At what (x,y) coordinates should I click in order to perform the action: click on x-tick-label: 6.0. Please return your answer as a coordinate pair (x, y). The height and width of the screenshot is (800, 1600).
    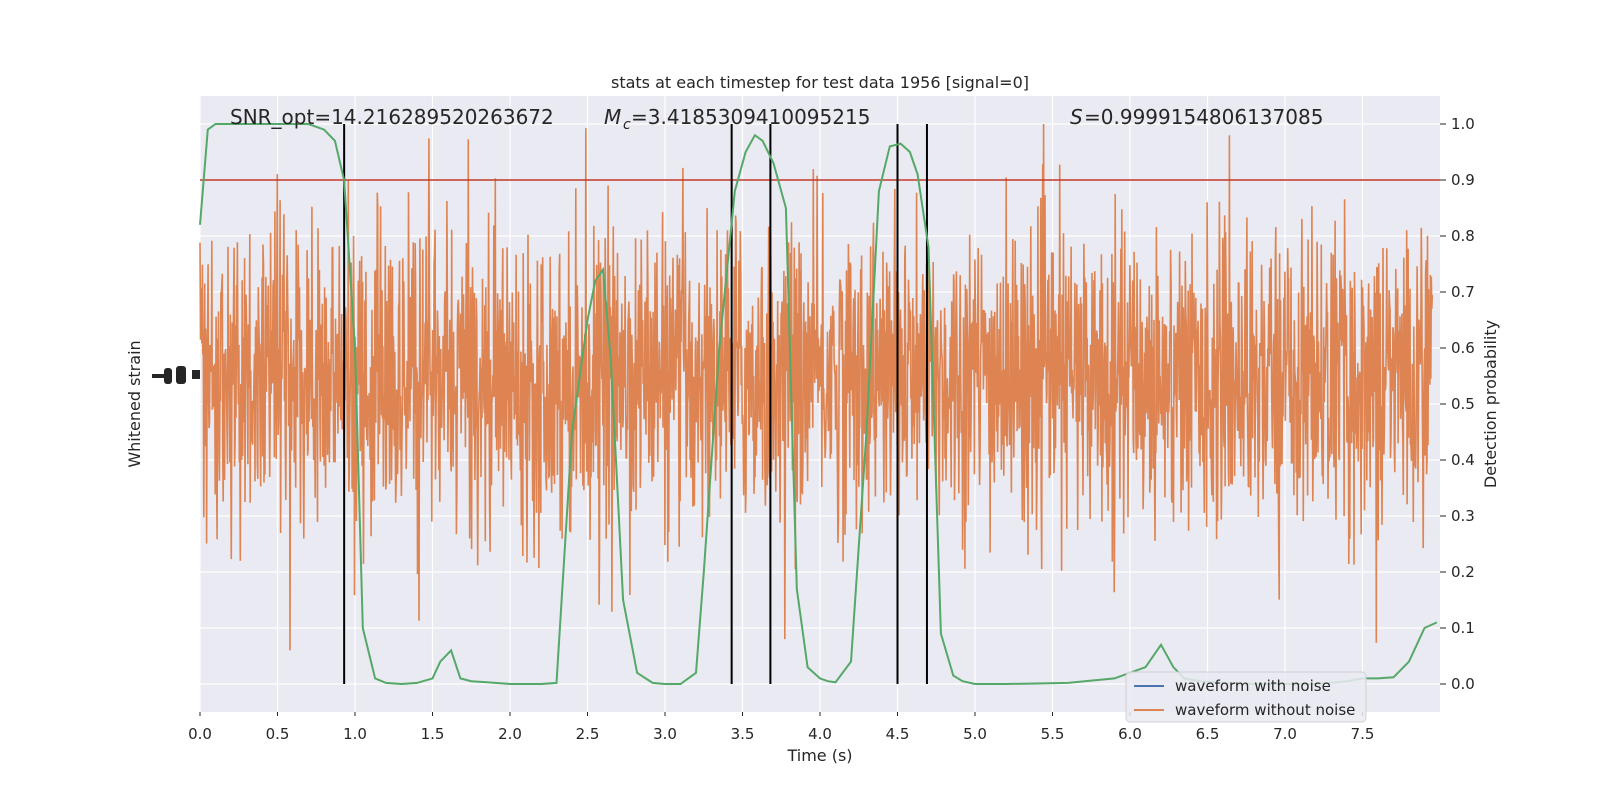
    Looking at the image, I should click on (1130, 734).